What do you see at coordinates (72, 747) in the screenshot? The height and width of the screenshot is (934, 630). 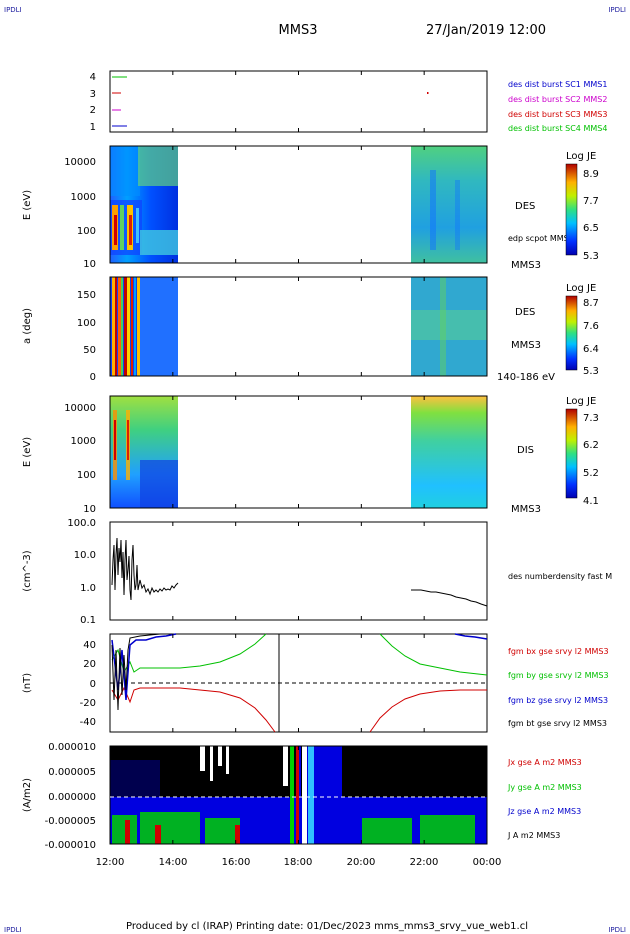 I see `tick-label: 0.000010` at bounding box center [72, 747].